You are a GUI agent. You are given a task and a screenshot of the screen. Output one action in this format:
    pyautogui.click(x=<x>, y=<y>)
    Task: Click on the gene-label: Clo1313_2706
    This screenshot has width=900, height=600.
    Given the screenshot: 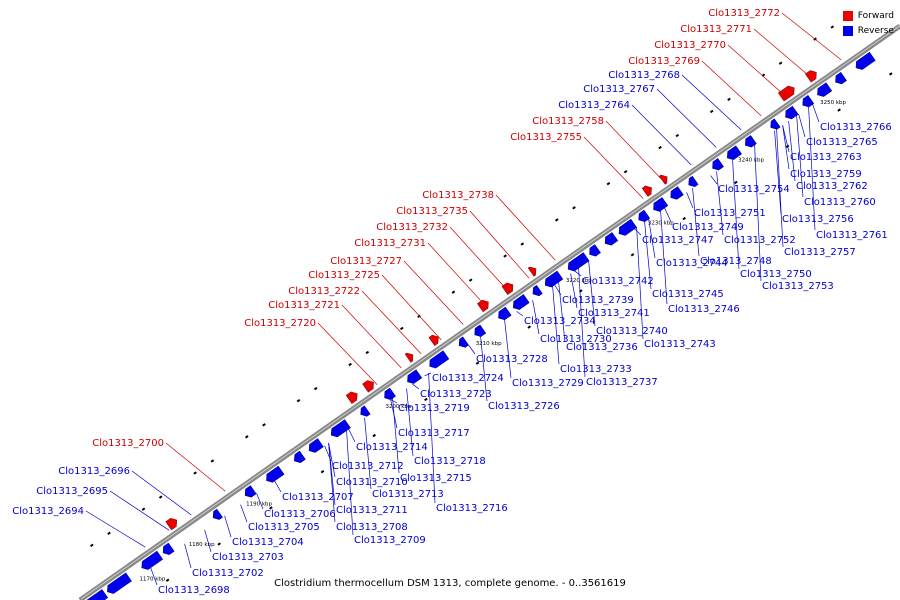 What is the action you would take?
    pyautogui.click(x=300, y=514)
    